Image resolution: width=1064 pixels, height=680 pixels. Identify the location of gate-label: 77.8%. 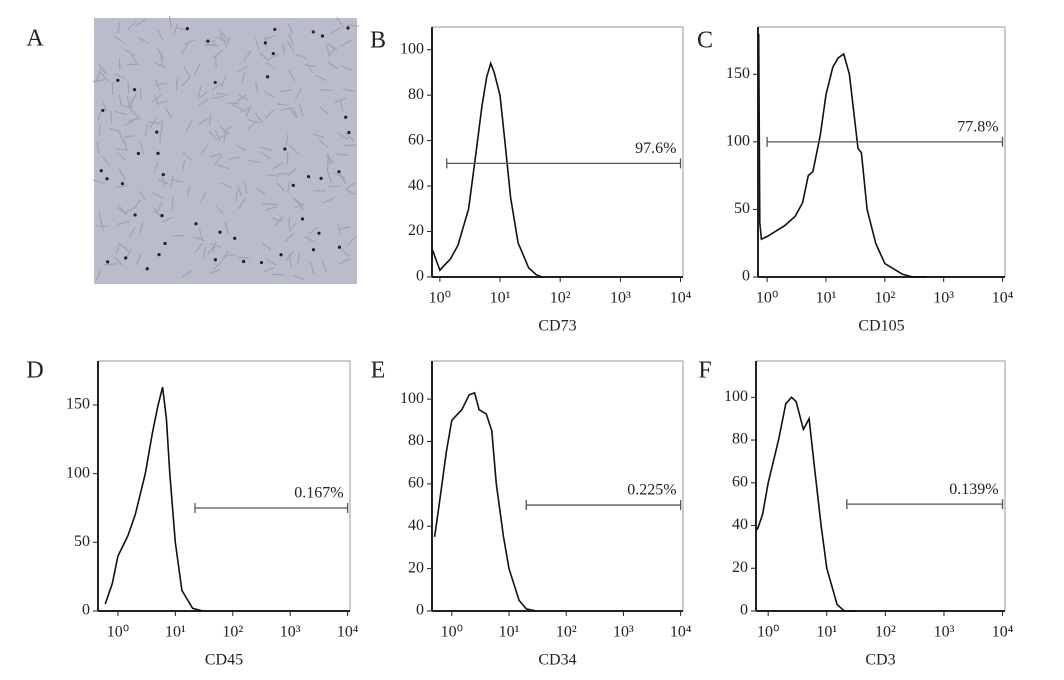
(977, 127).